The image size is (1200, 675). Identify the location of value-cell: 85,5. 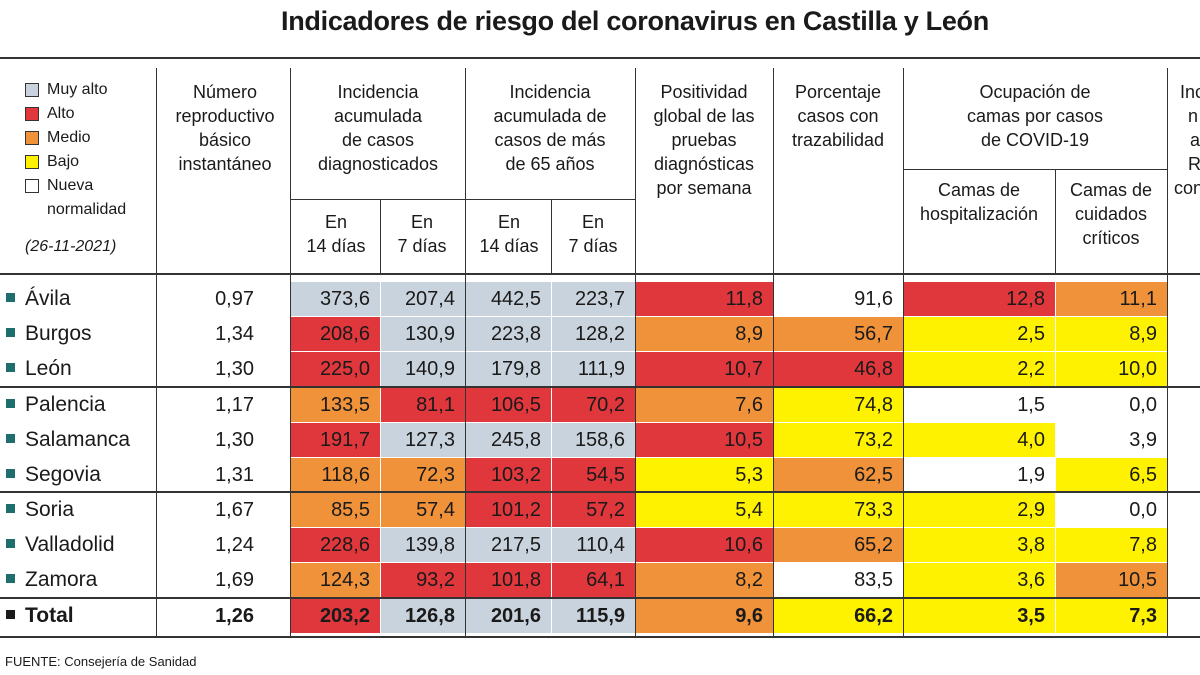
(335, 510).